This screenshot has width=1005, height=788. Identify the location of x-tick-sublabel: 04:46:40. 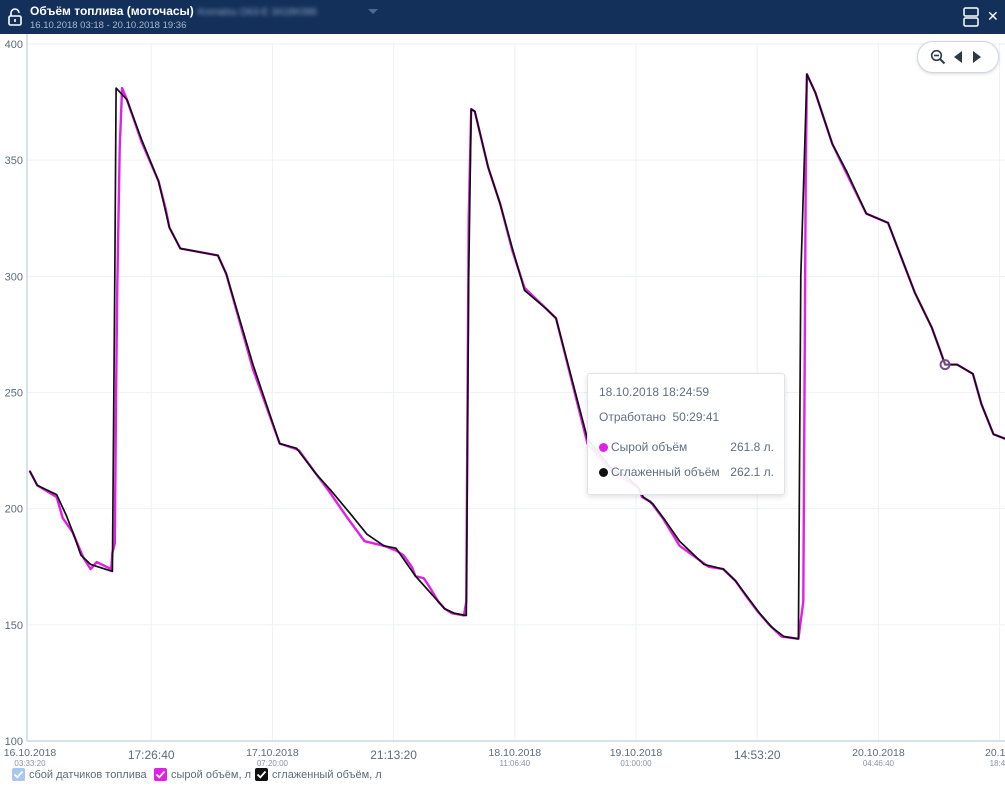
(879, 762).